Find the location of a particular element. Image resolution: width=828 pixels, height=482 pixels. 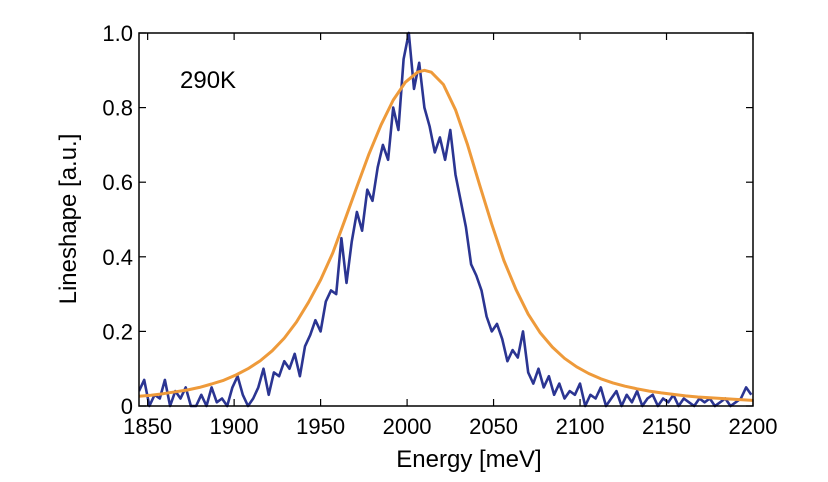

y-tick-label: 0.2 is located at coordinates (117, 331).